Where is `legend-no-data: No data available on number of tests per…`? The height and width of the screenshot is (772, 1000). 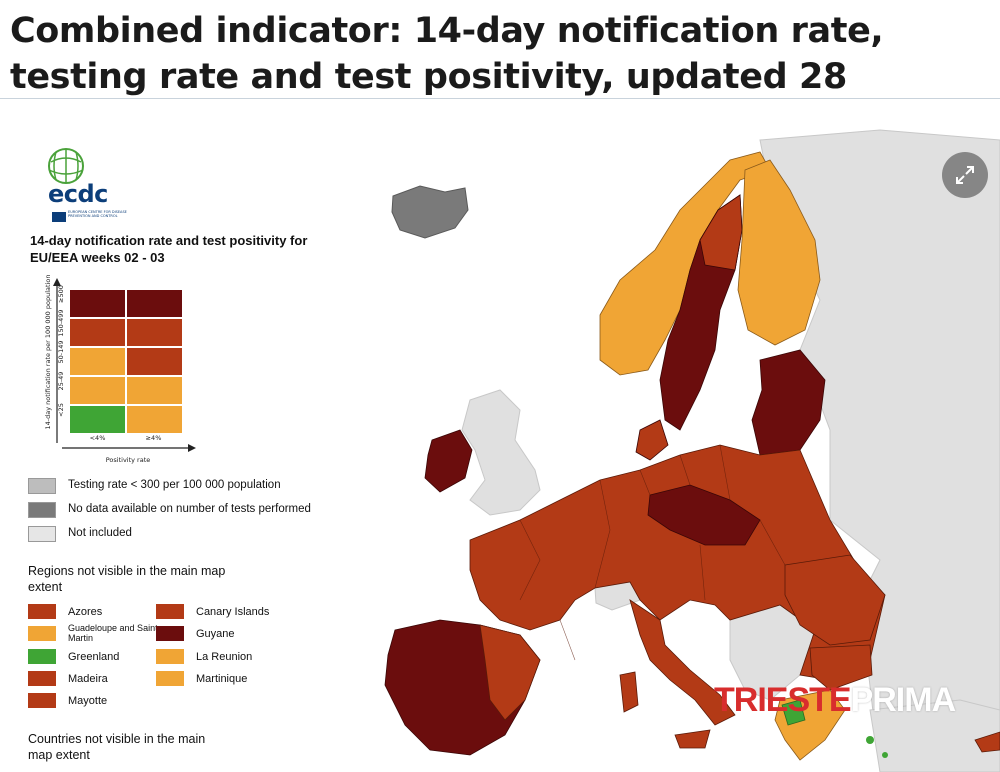
legend-no-data: No data available on number of tests per… is located at coordinates (189, 509).